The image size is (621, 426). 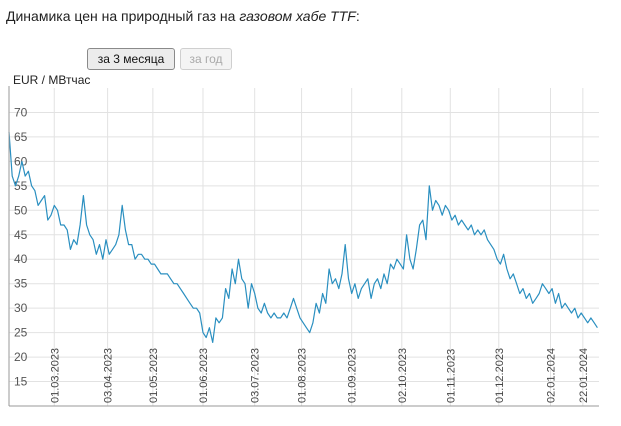 I want to click on x-tick-label: 01.08.2023, so click(x=303, y=375).